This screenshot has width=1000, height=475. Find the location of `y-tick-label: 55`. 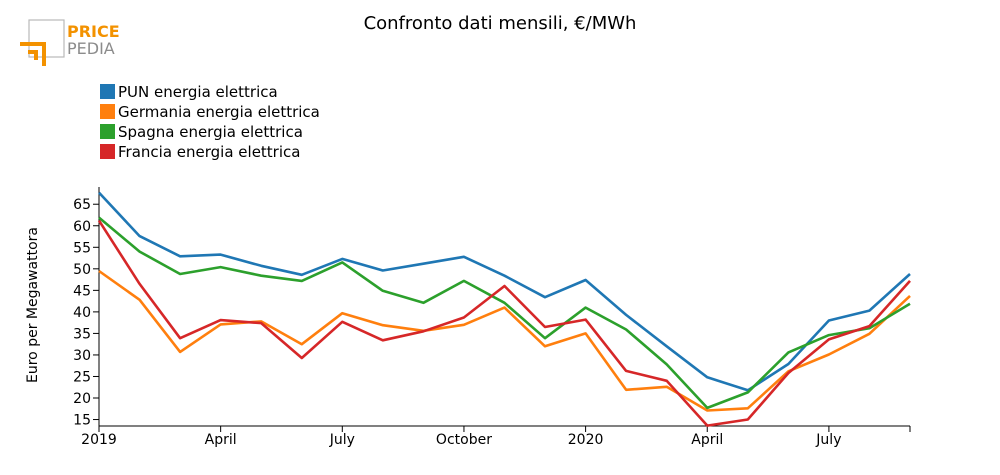

y-tick-label: 55 is located at coordinates (82, 248).